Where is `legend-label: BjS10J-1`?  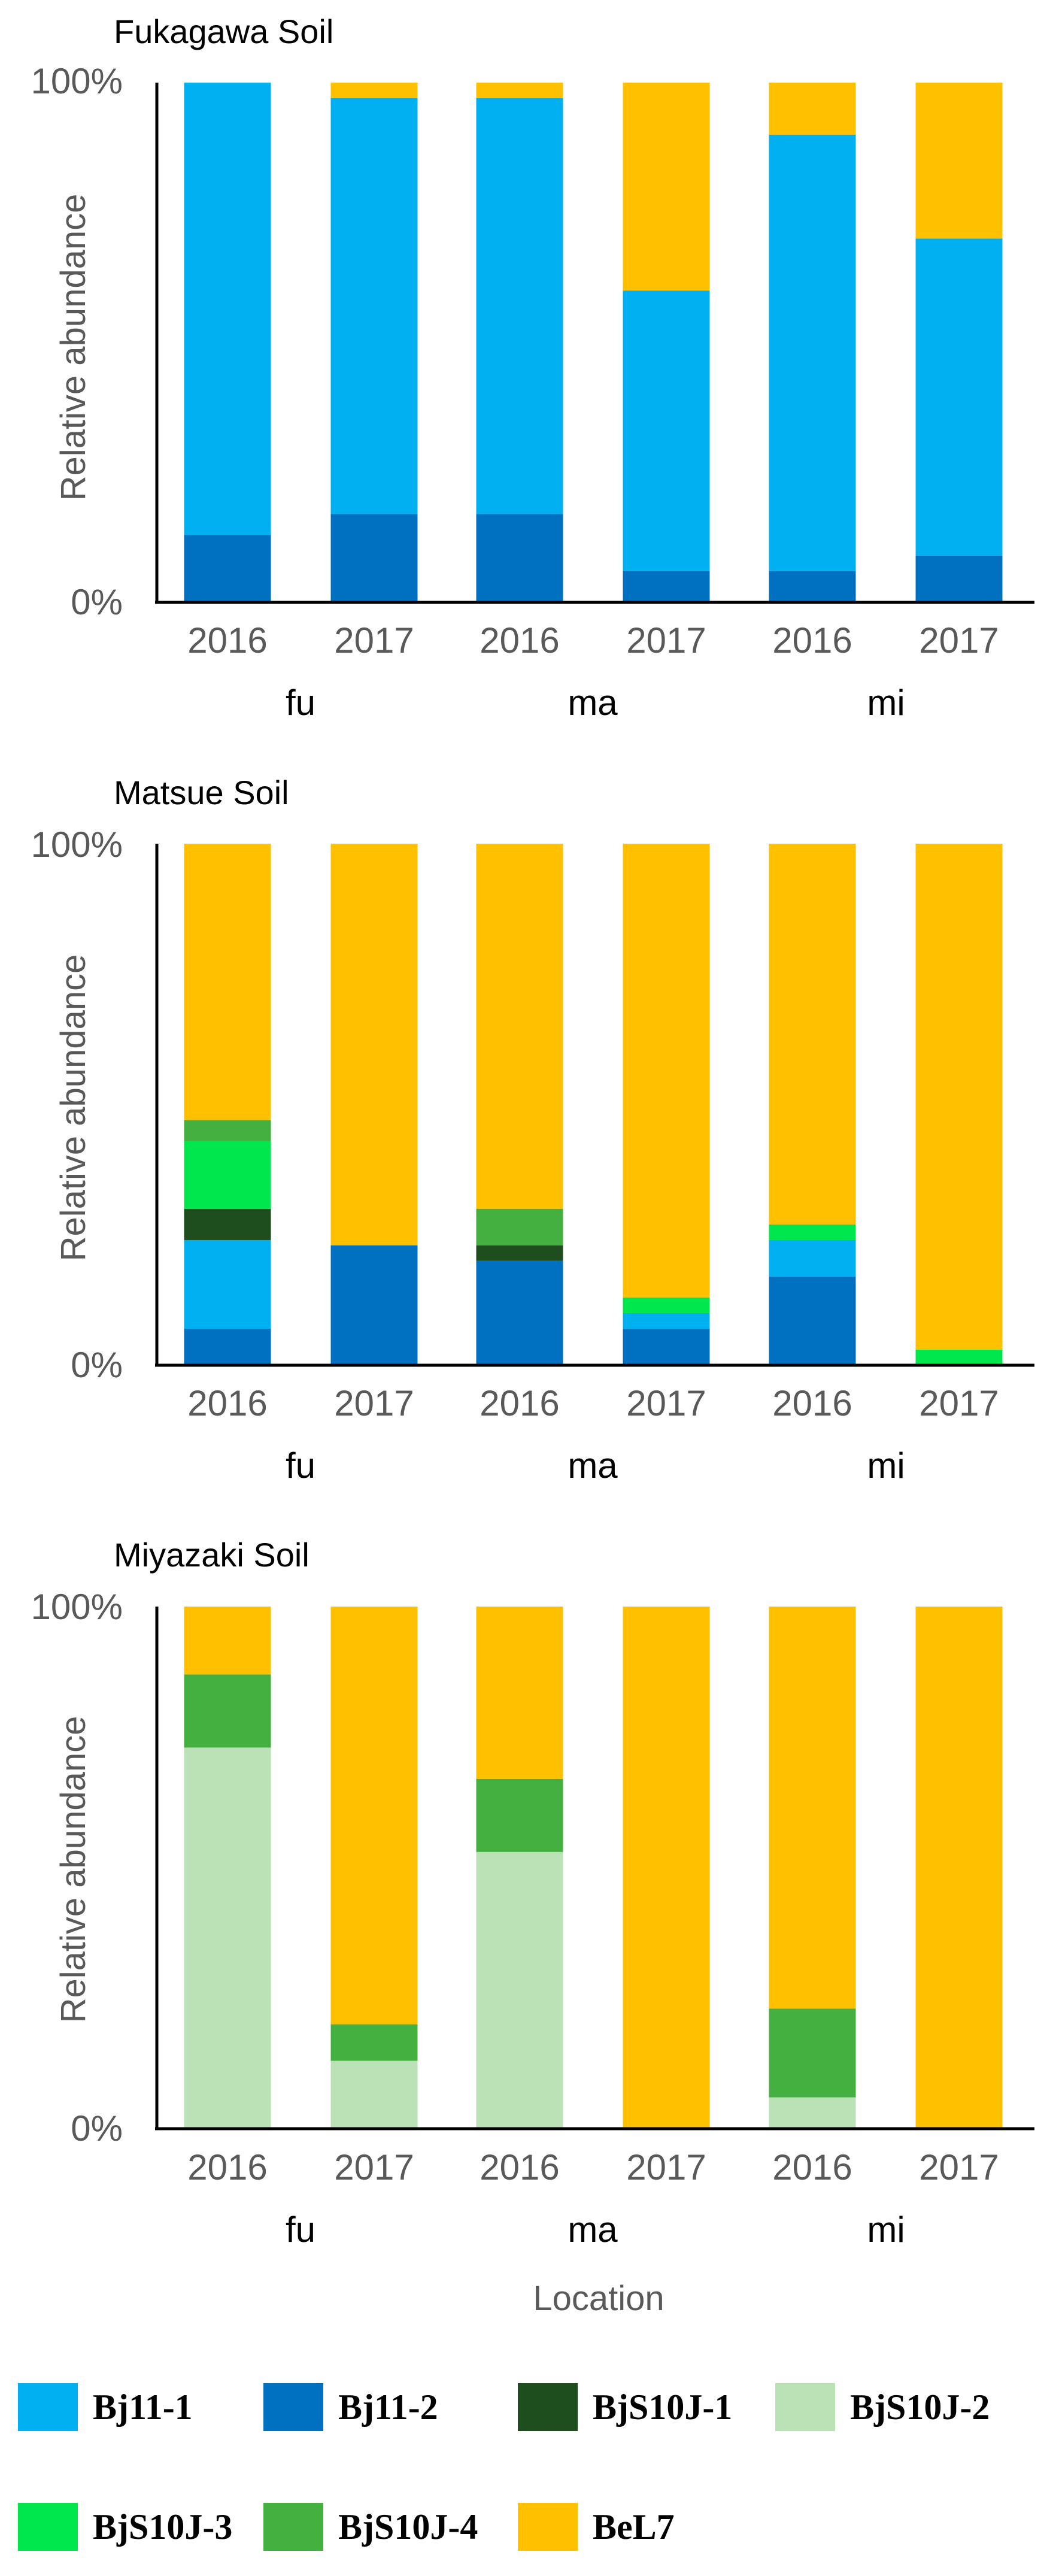 legend-label: BjS10J-1 is located at coordinates (663, 2407).